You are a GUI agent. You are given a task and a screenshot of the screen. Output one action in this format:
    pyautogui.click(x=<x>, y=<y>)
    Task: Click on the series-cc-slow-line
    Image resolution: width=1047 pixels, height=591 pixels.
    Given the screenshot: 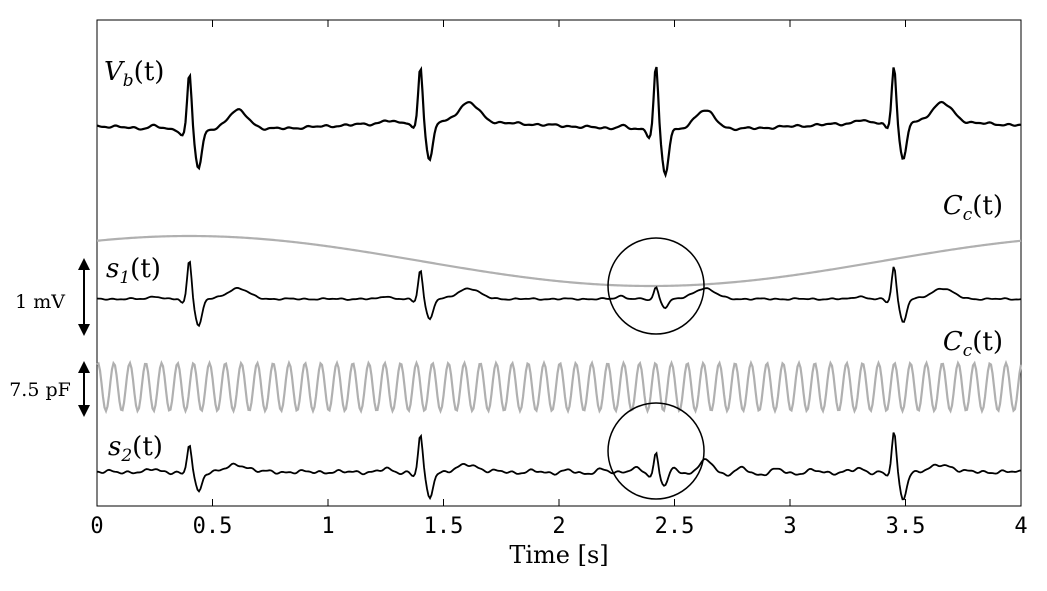 What is the action you would take?
    pyautogui.click(x=559, y=261)
    